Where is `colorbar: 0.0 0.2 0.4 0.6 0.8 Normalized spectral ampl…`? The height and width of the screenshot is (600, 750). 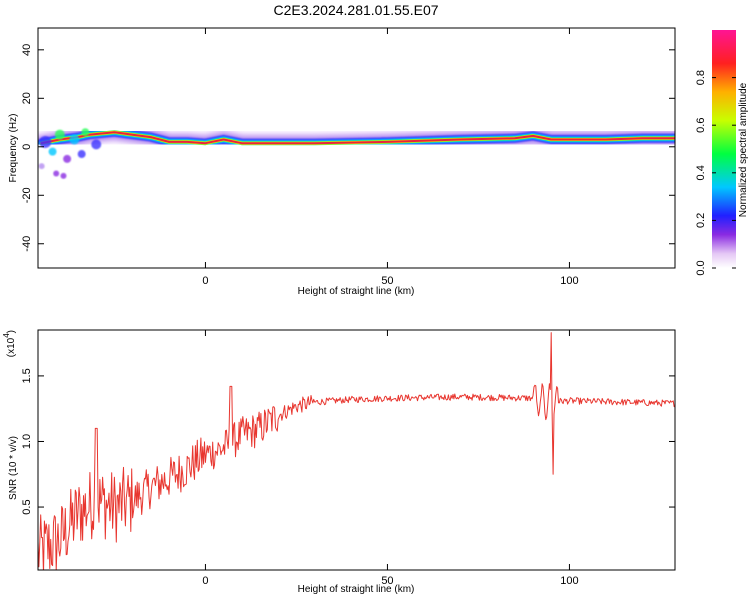
colorbar: 0.0 0.2 0.4 0.6 0.8 Normalized spectral ampl… is located at coordinates (722, 153).